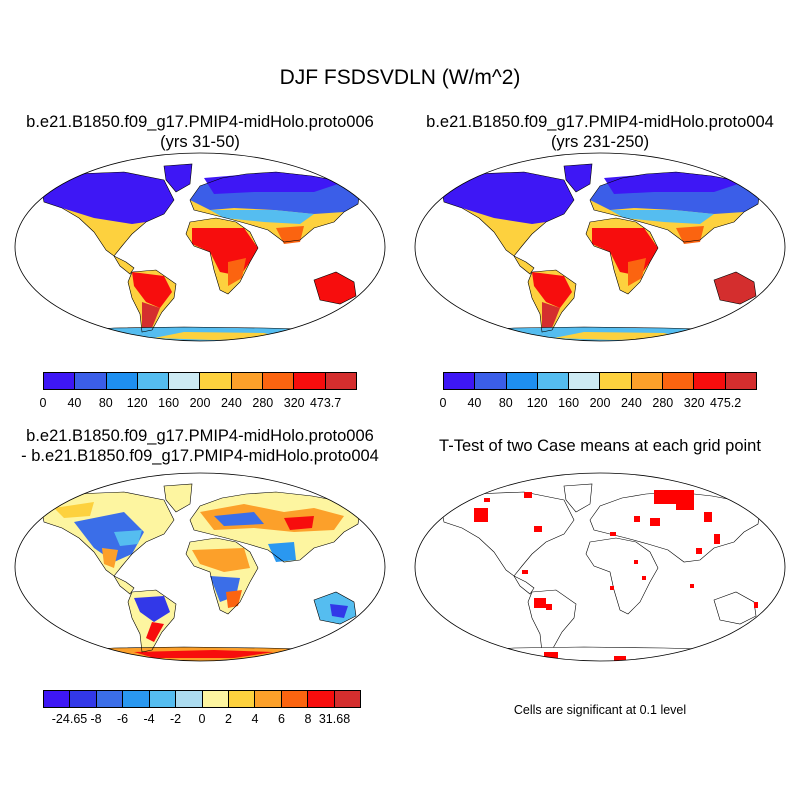 Image resolution: width=800 pixels, height=800 pixels. What do you see at coordinates (600, 710) in the screenshot?
I see `significance-note: Cells are significant at 0.1 level` at bounding box center [600, 710].